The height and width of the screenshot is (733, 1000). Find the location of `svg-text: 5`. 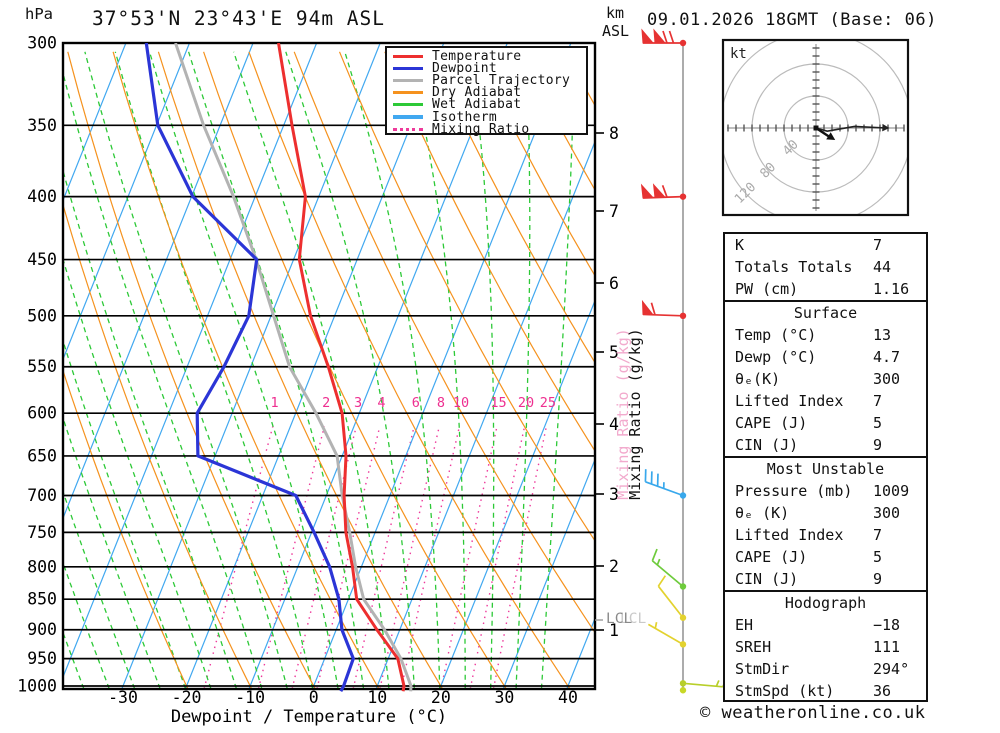

svg-text: 5 is located at coordinates (614, 352).